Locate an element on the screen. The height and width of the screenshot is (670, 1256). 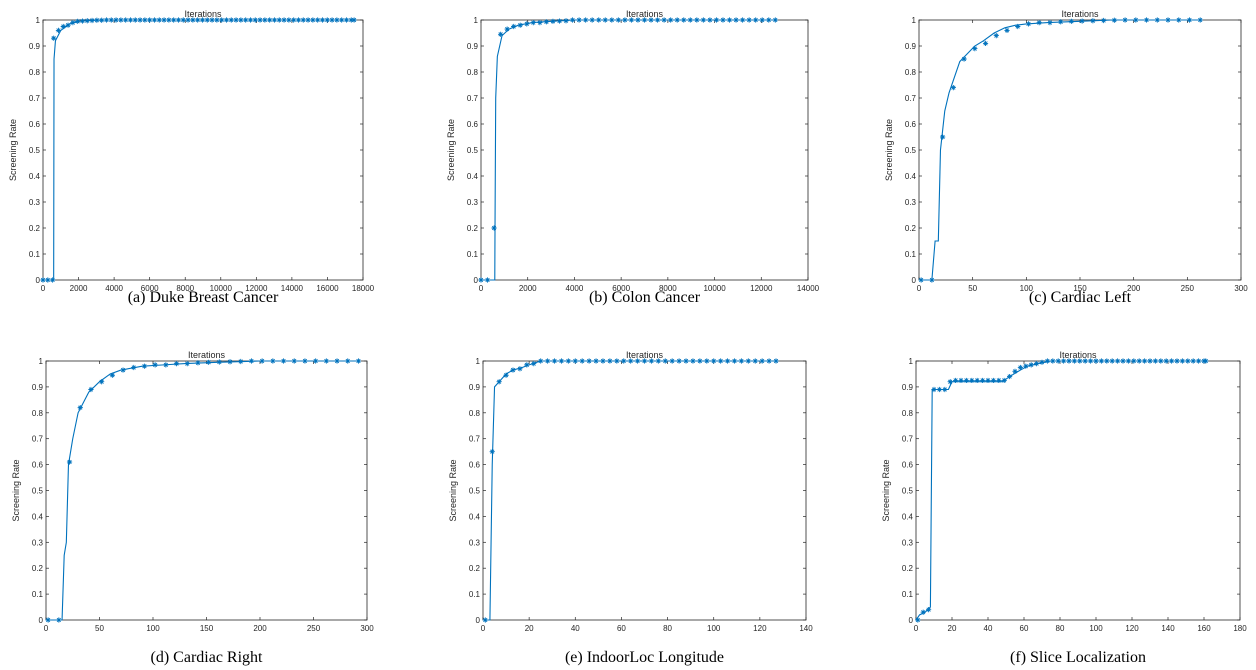
x-tick-label: 2000 is located at coordinates (528, 288).